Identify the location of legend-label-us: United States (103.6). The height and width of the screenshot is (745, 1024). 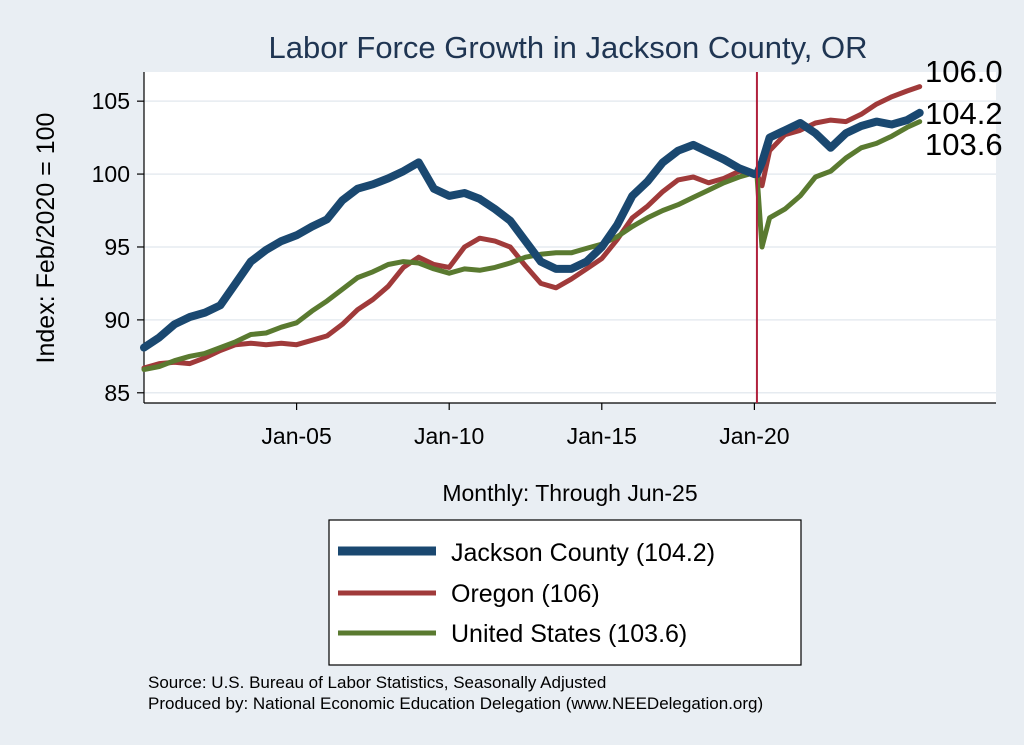
(569, 634).